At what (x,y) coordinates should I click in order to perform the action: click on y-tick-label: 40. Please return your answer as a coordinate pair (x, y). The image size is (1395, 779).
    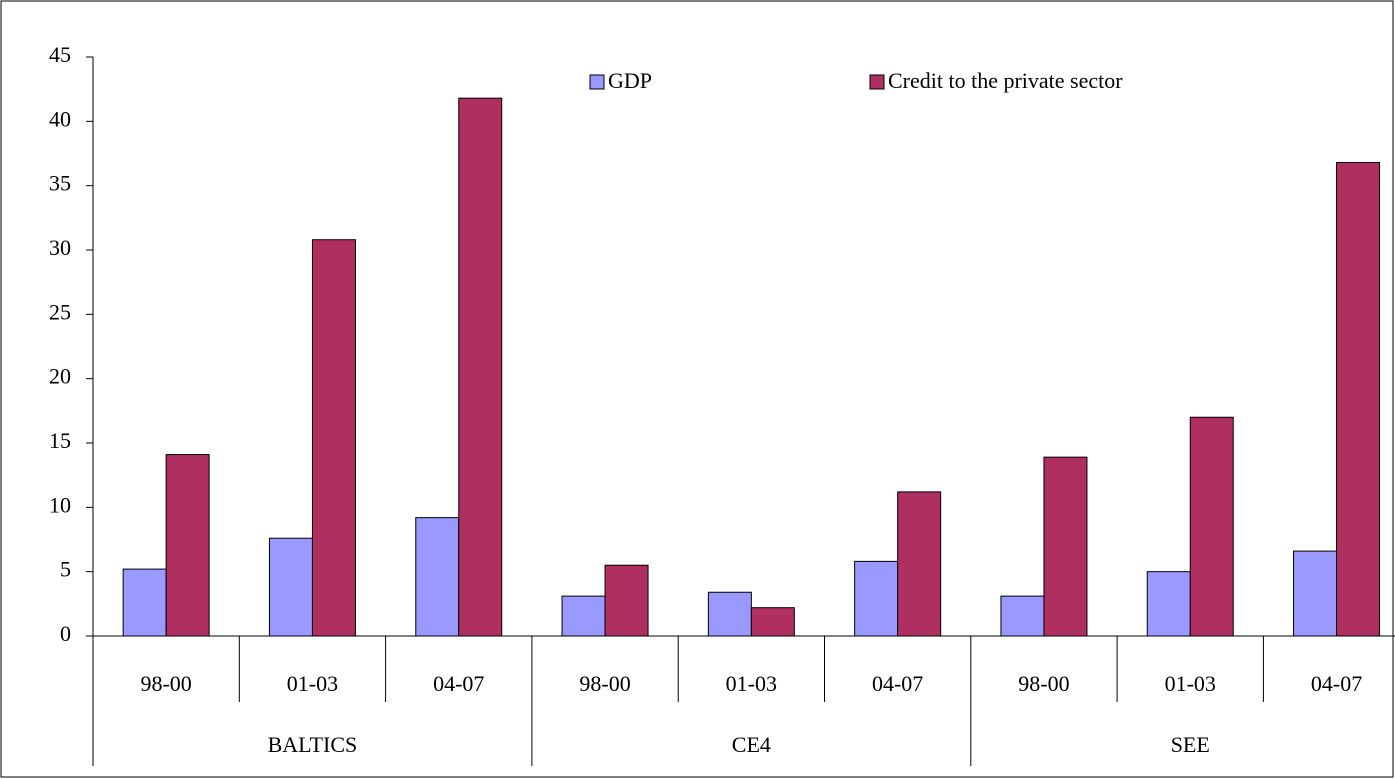
    Looking at the image, I should click on (60, 118).